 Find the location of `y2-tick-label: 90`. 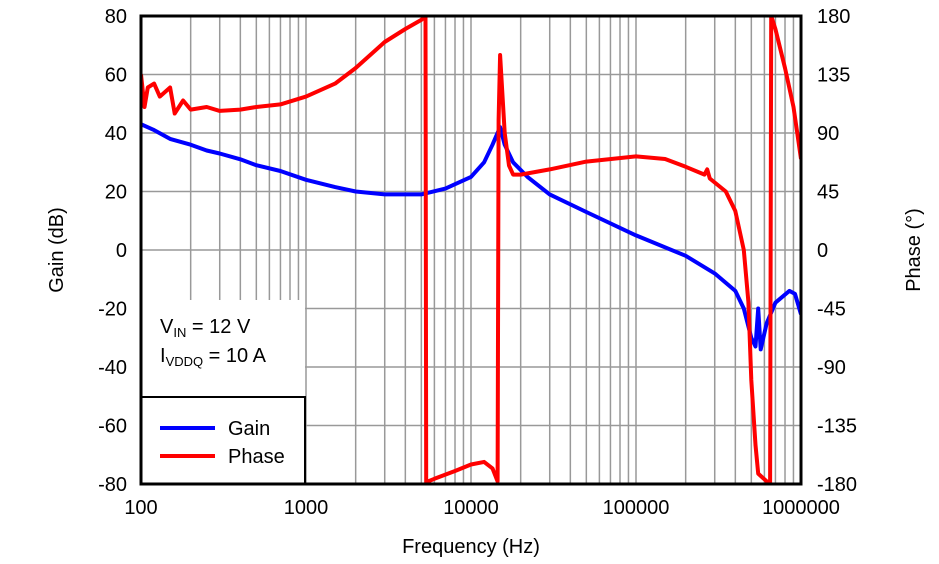

y2-tick-label: 90 is located at coordinates (828, 134).